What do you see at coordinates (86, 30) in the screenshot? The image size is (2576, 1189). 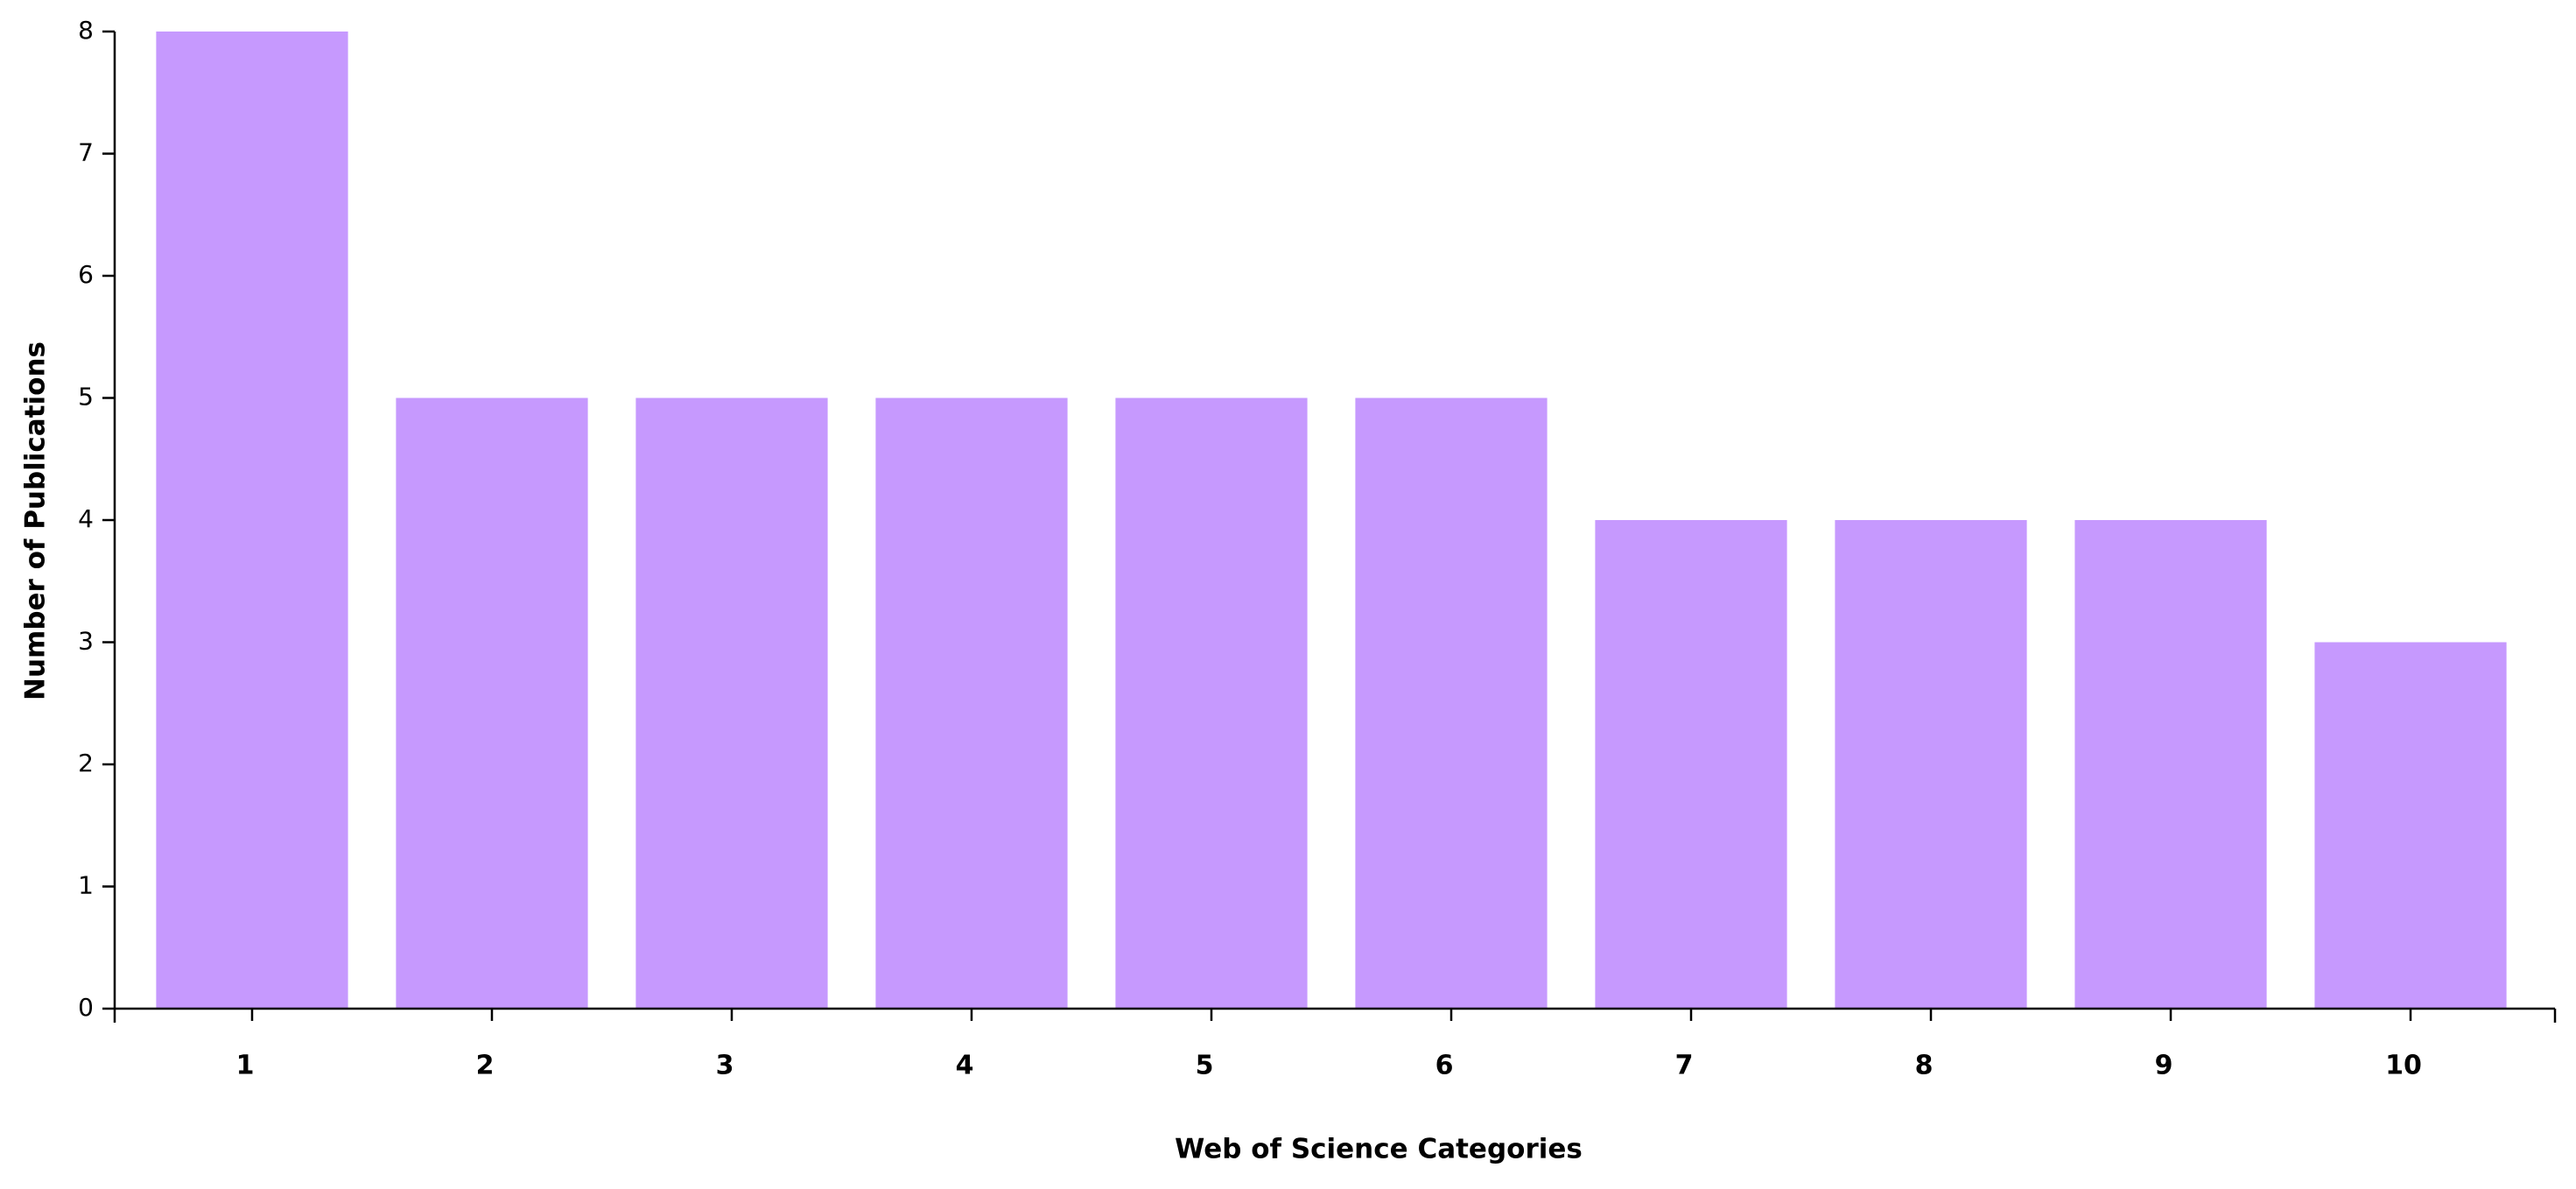 I see `y-tick-label: 8` at bounding box center [86, 30].